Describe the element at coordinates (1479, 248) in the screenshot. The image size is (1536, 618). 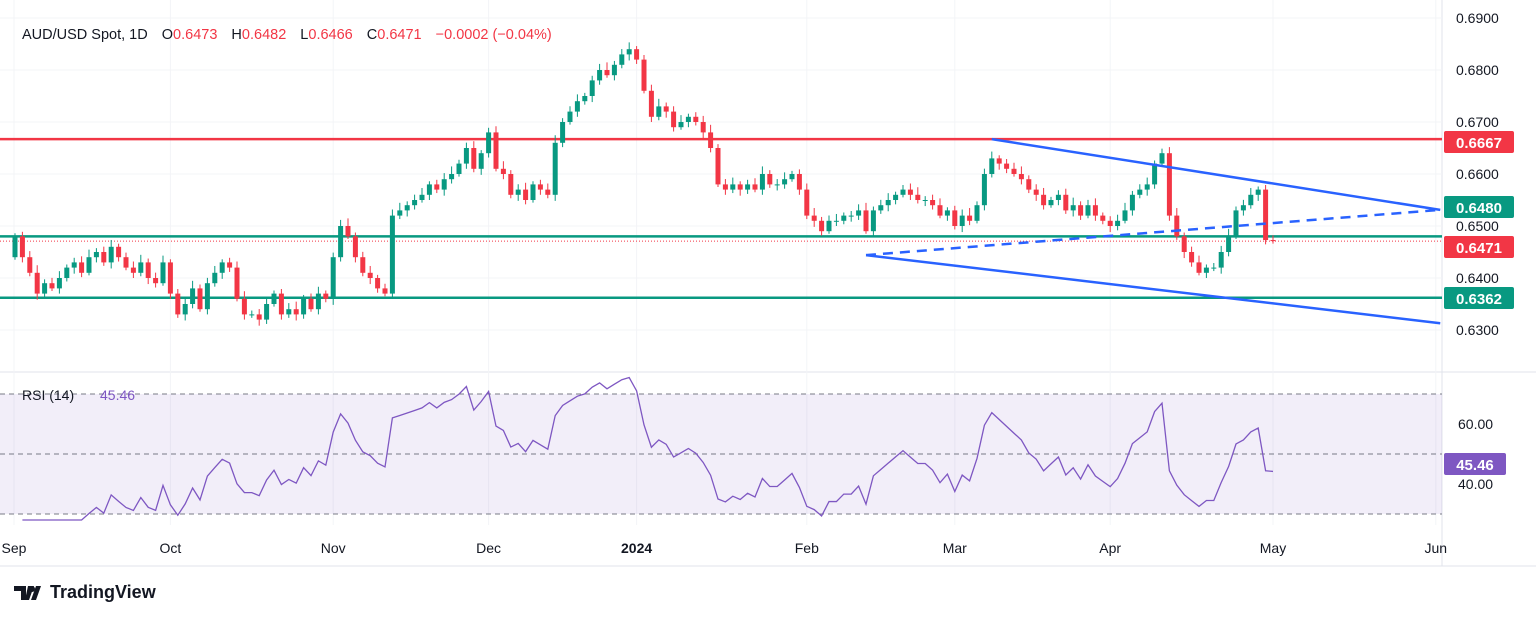
I see `last-price-label: 0.6471` at that location.